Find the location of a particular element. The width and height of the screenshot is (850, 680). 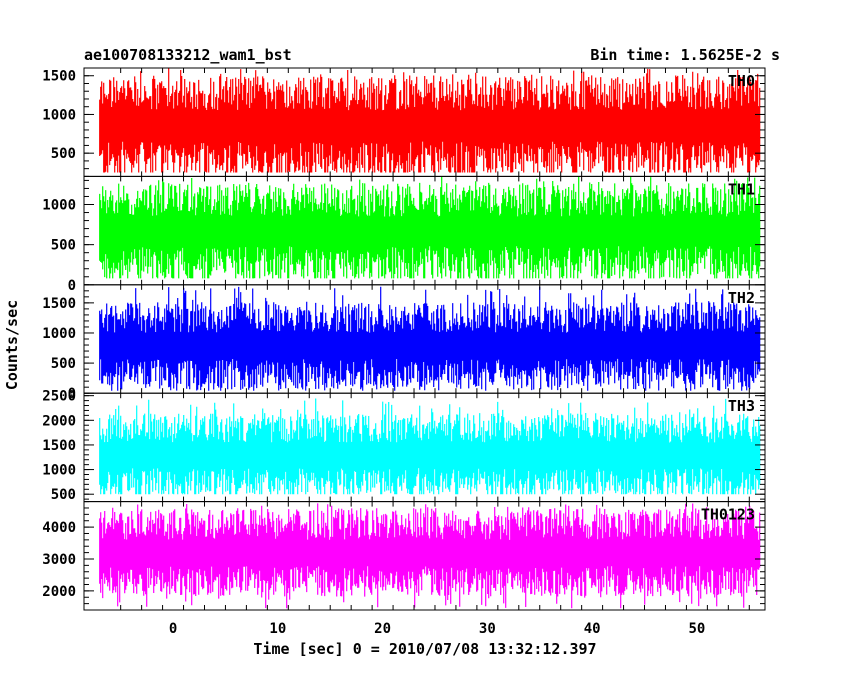

series-th2 is located at coordinates (430, 338).